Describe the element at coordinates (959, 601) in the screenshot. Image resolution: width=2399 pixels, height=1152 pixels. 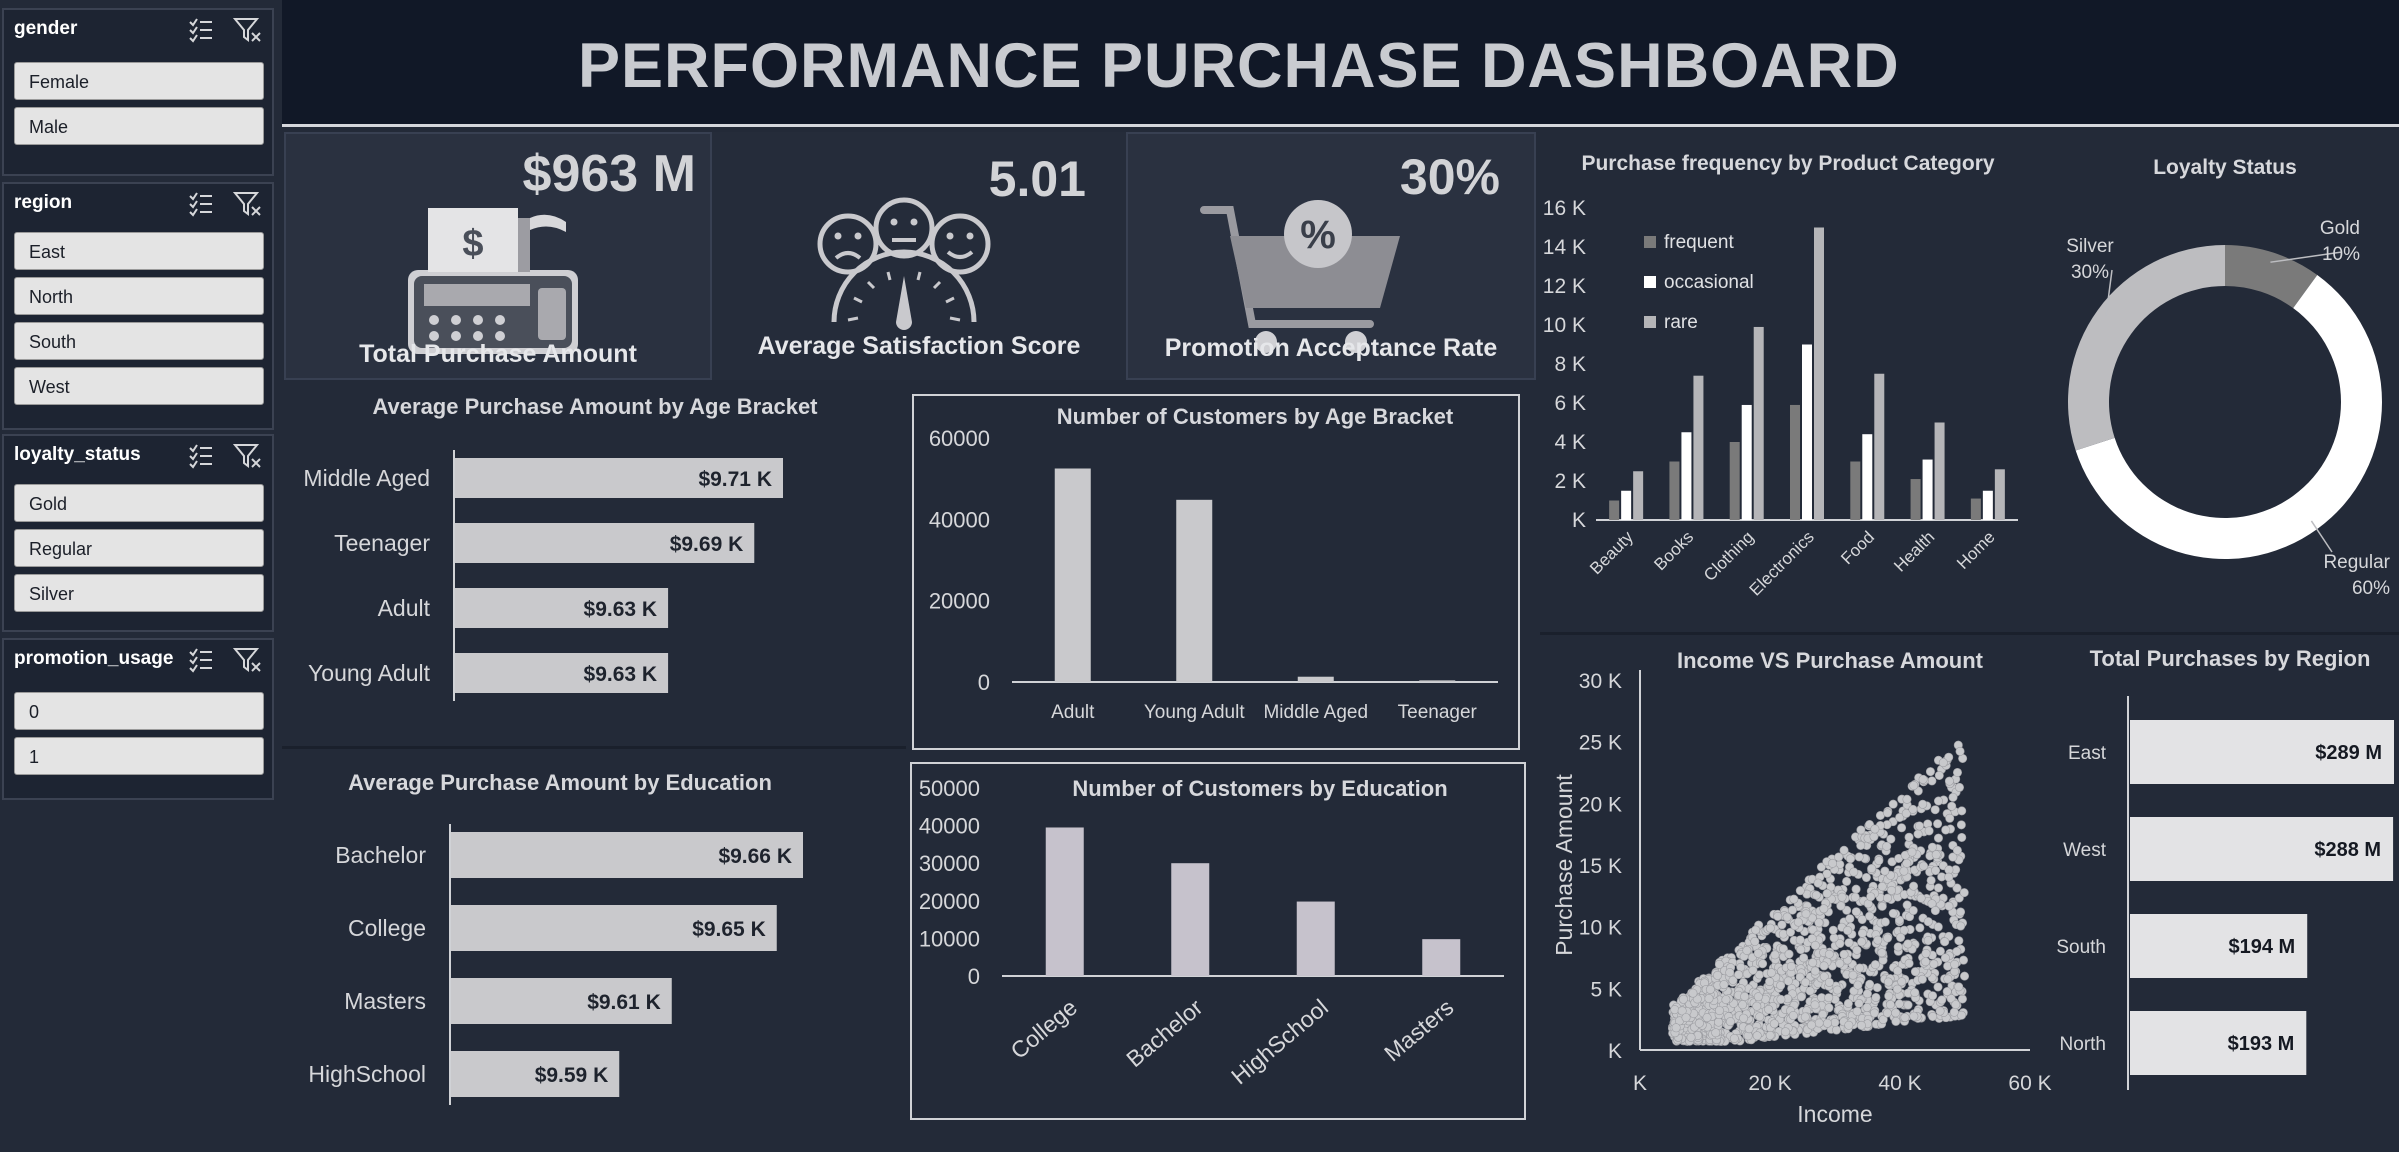
I see `y-tick-label: 20000` at that location.